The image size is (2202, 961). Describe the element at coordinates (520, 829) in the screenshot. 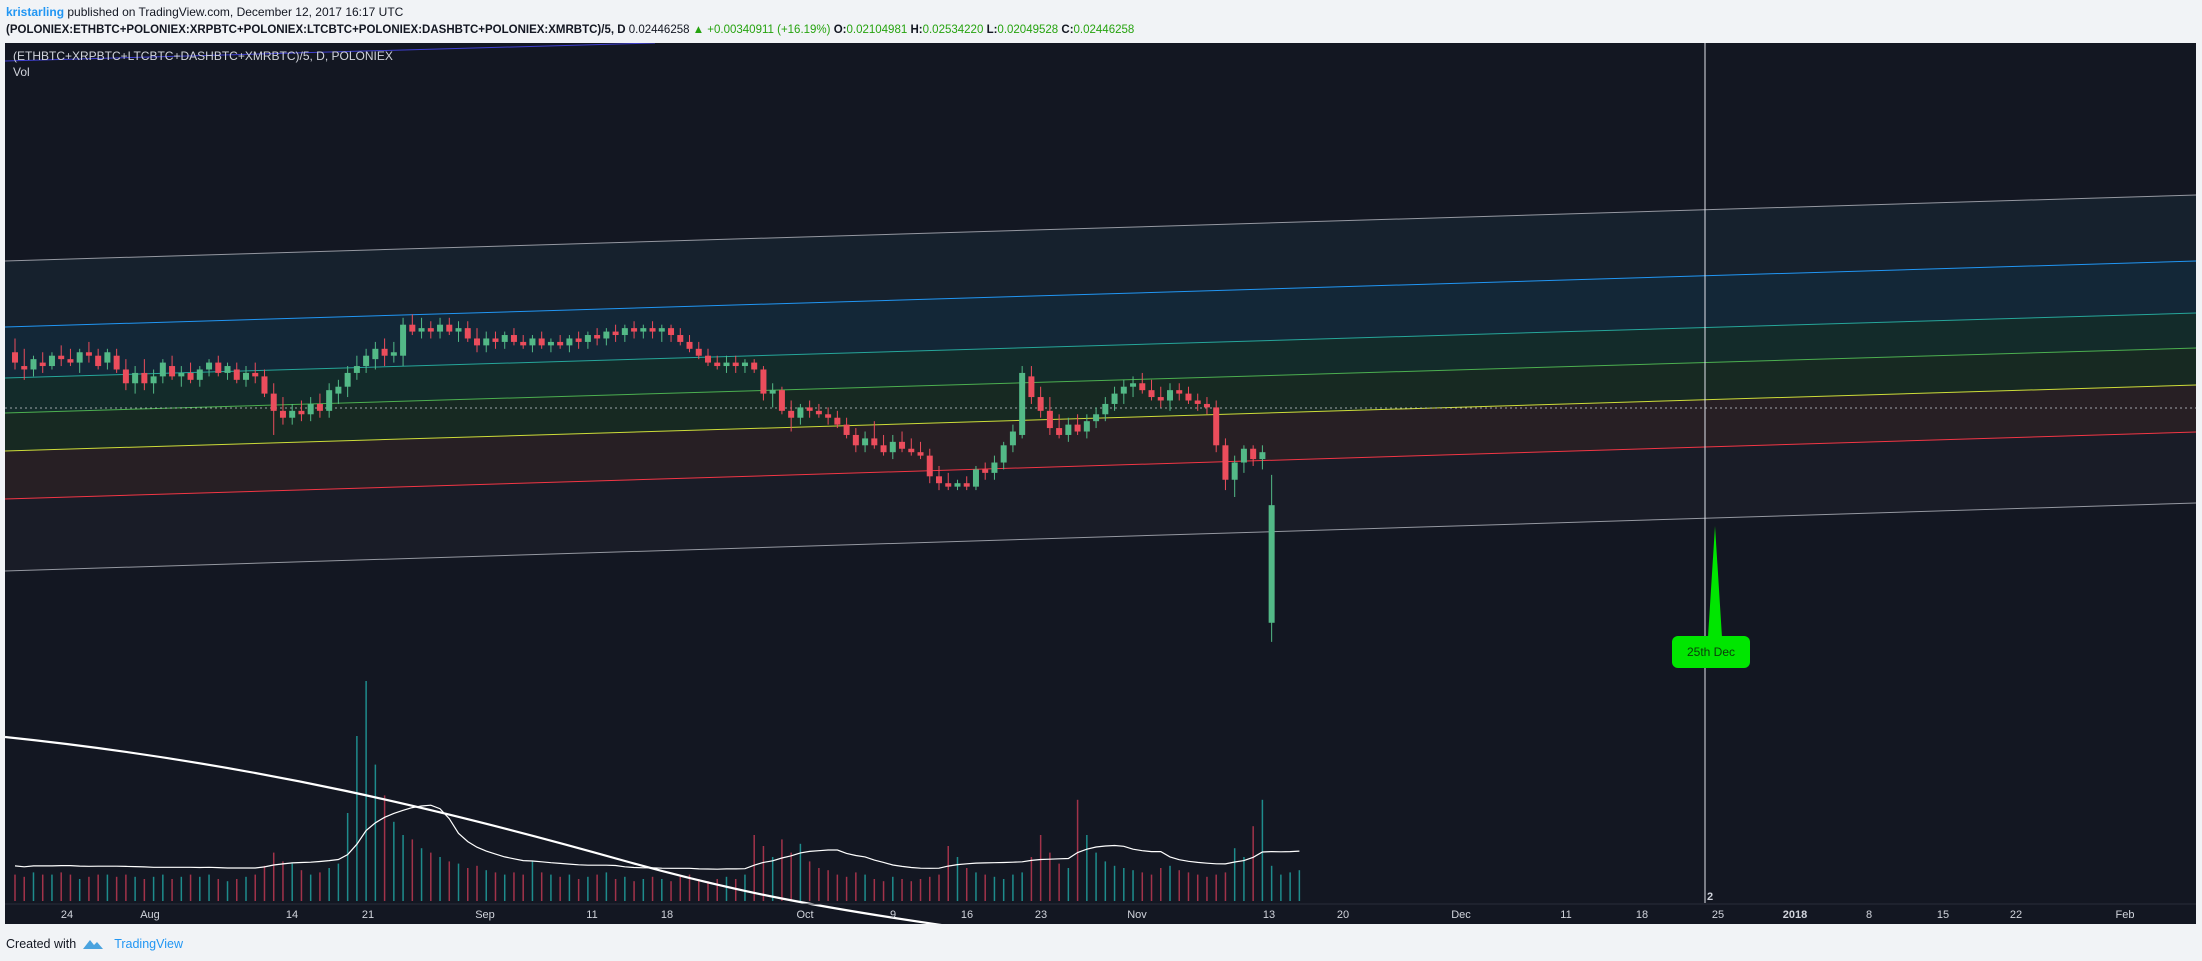

I see `long-trend-curve` at that location.